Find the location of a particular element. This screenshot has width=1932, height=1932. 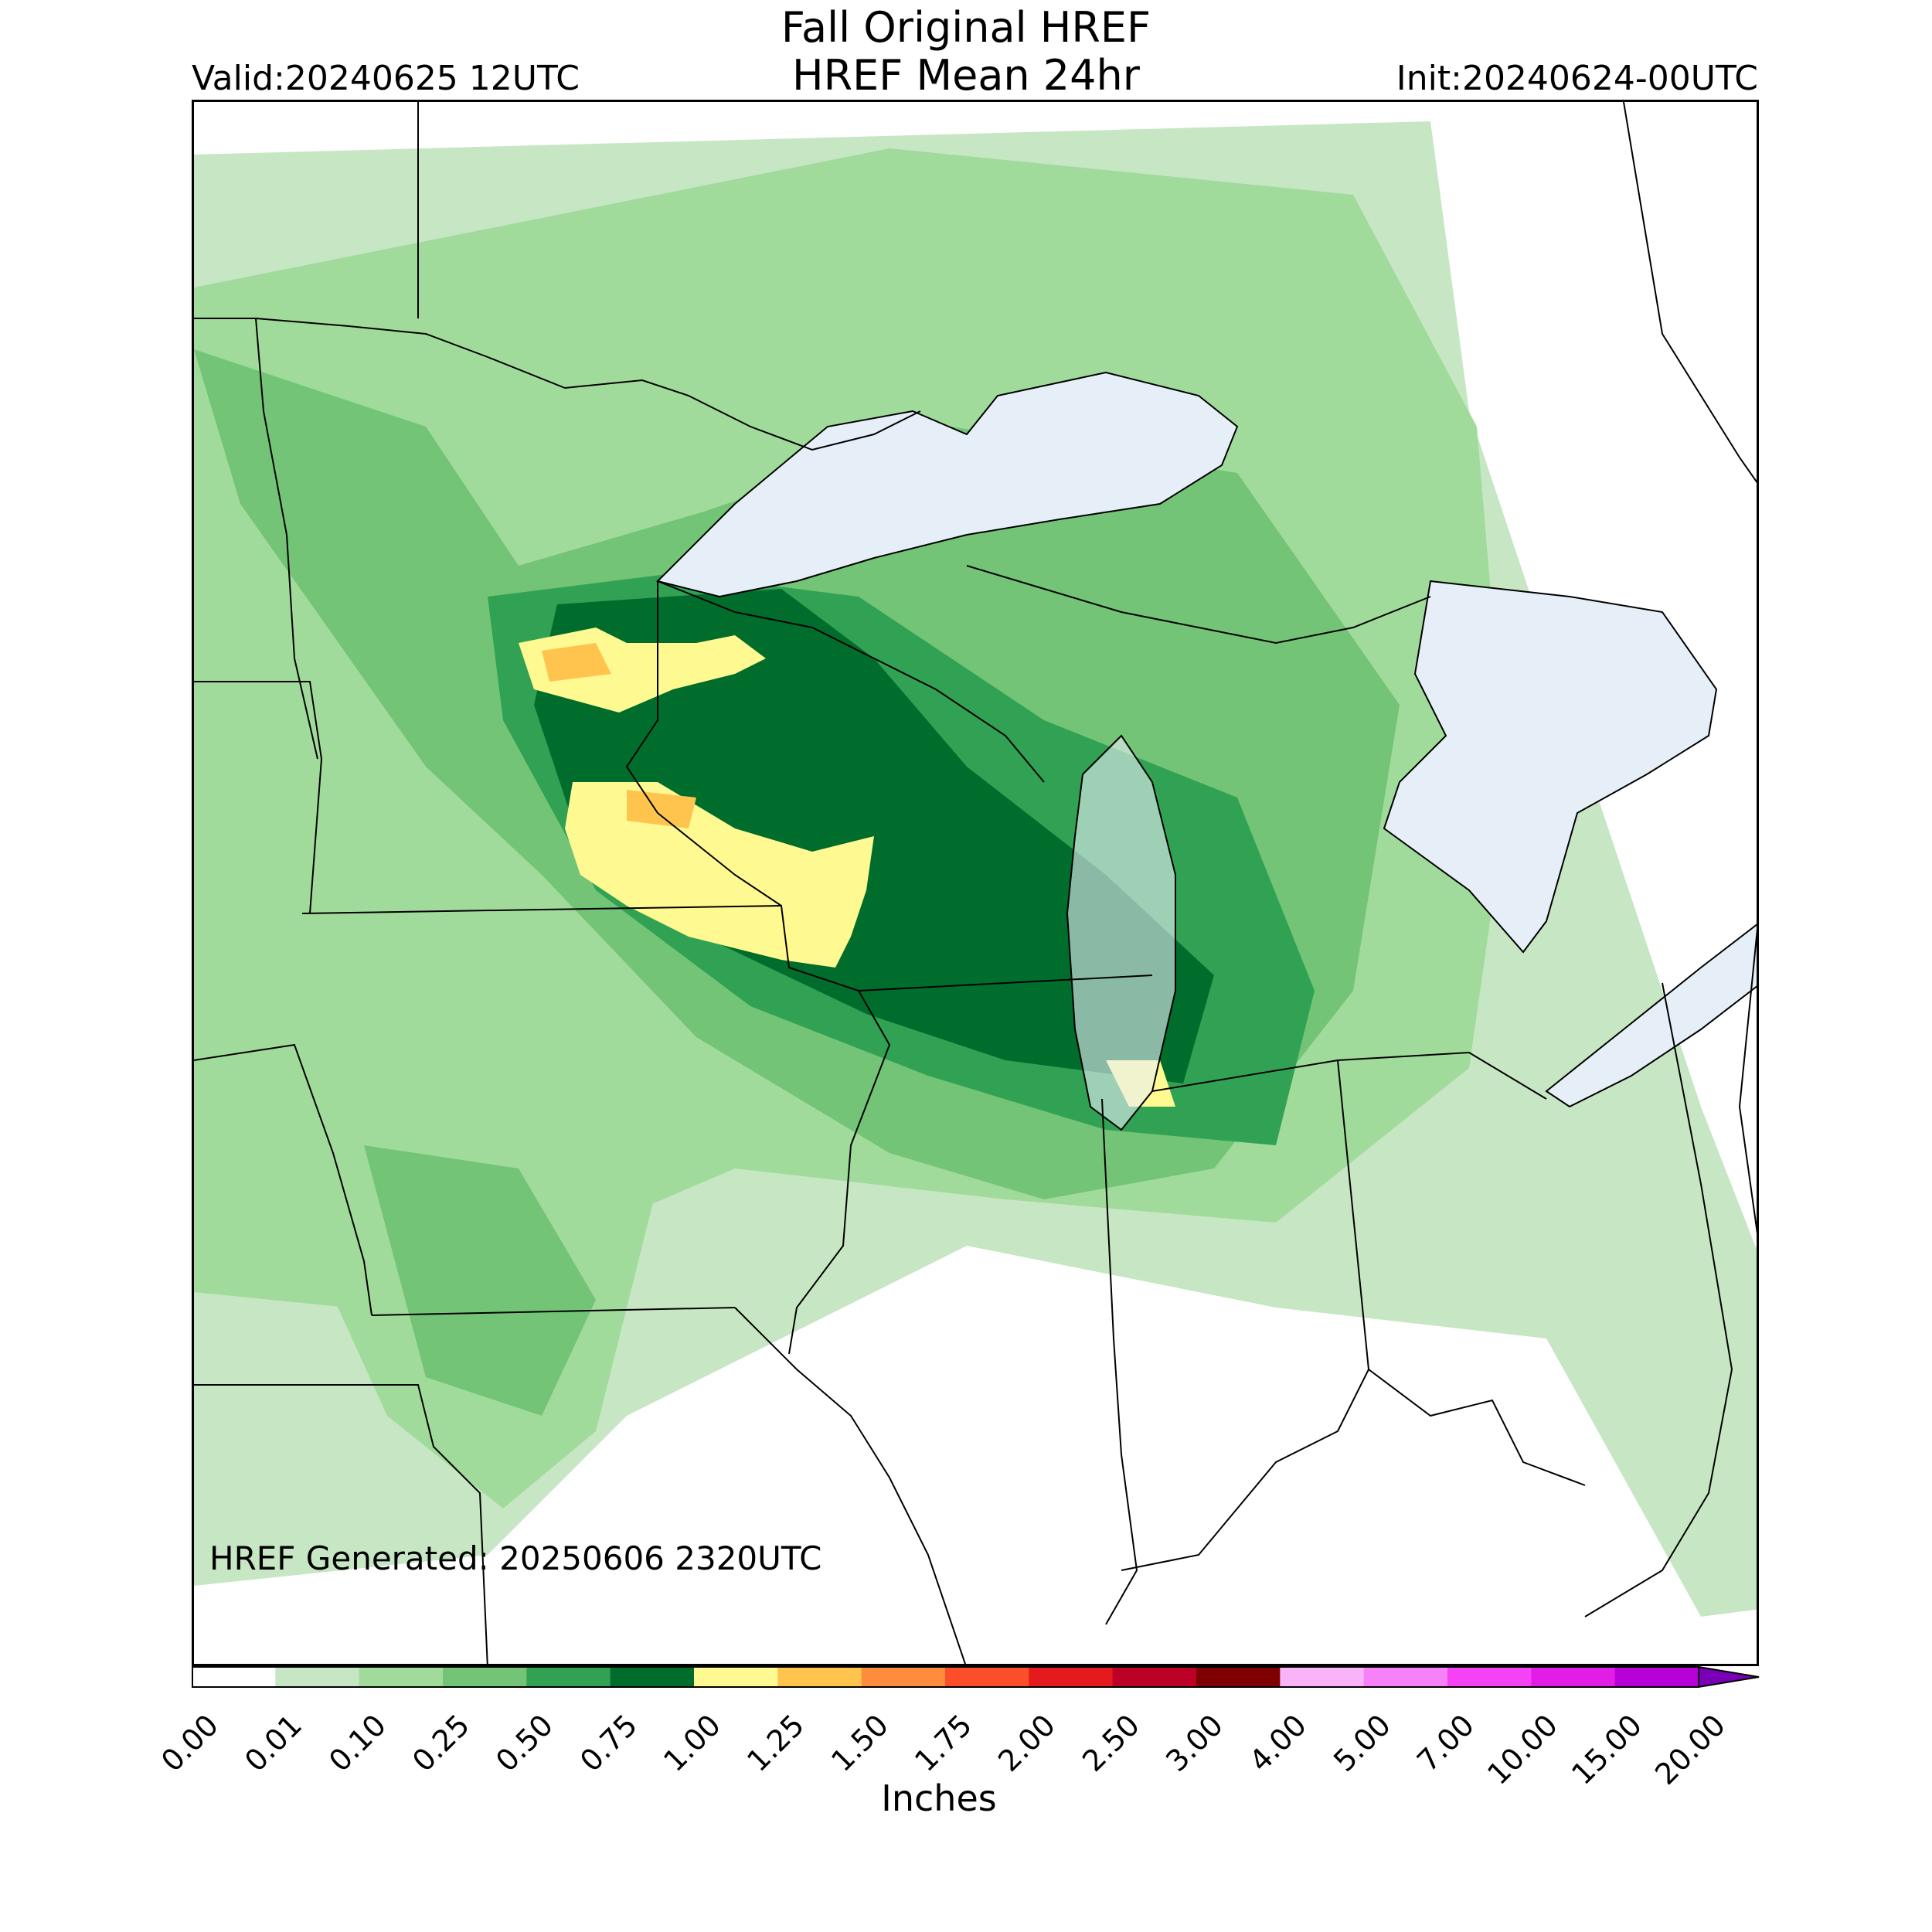

valid-time: Valid:20240625 12UTC is located at coordinates (386, 78).